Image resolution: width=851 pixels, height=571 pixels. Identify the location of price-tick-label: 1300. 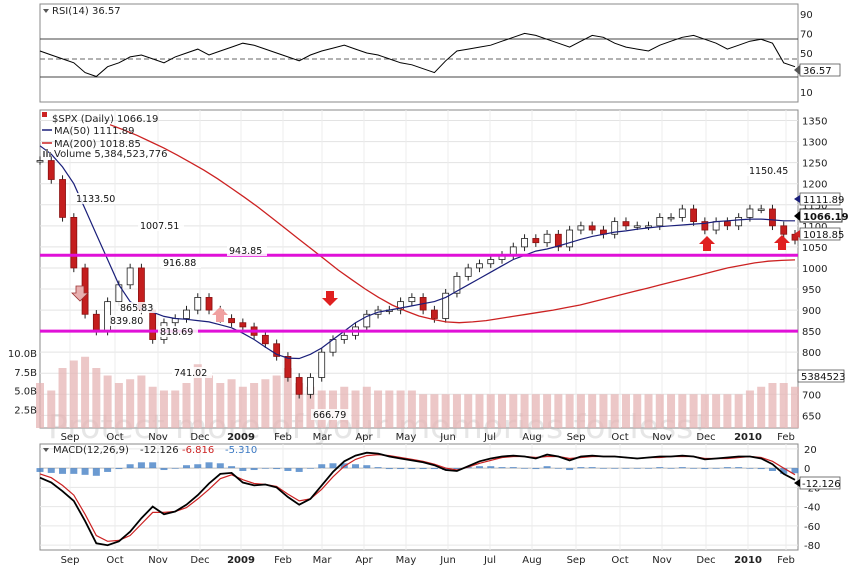
(814, 143).